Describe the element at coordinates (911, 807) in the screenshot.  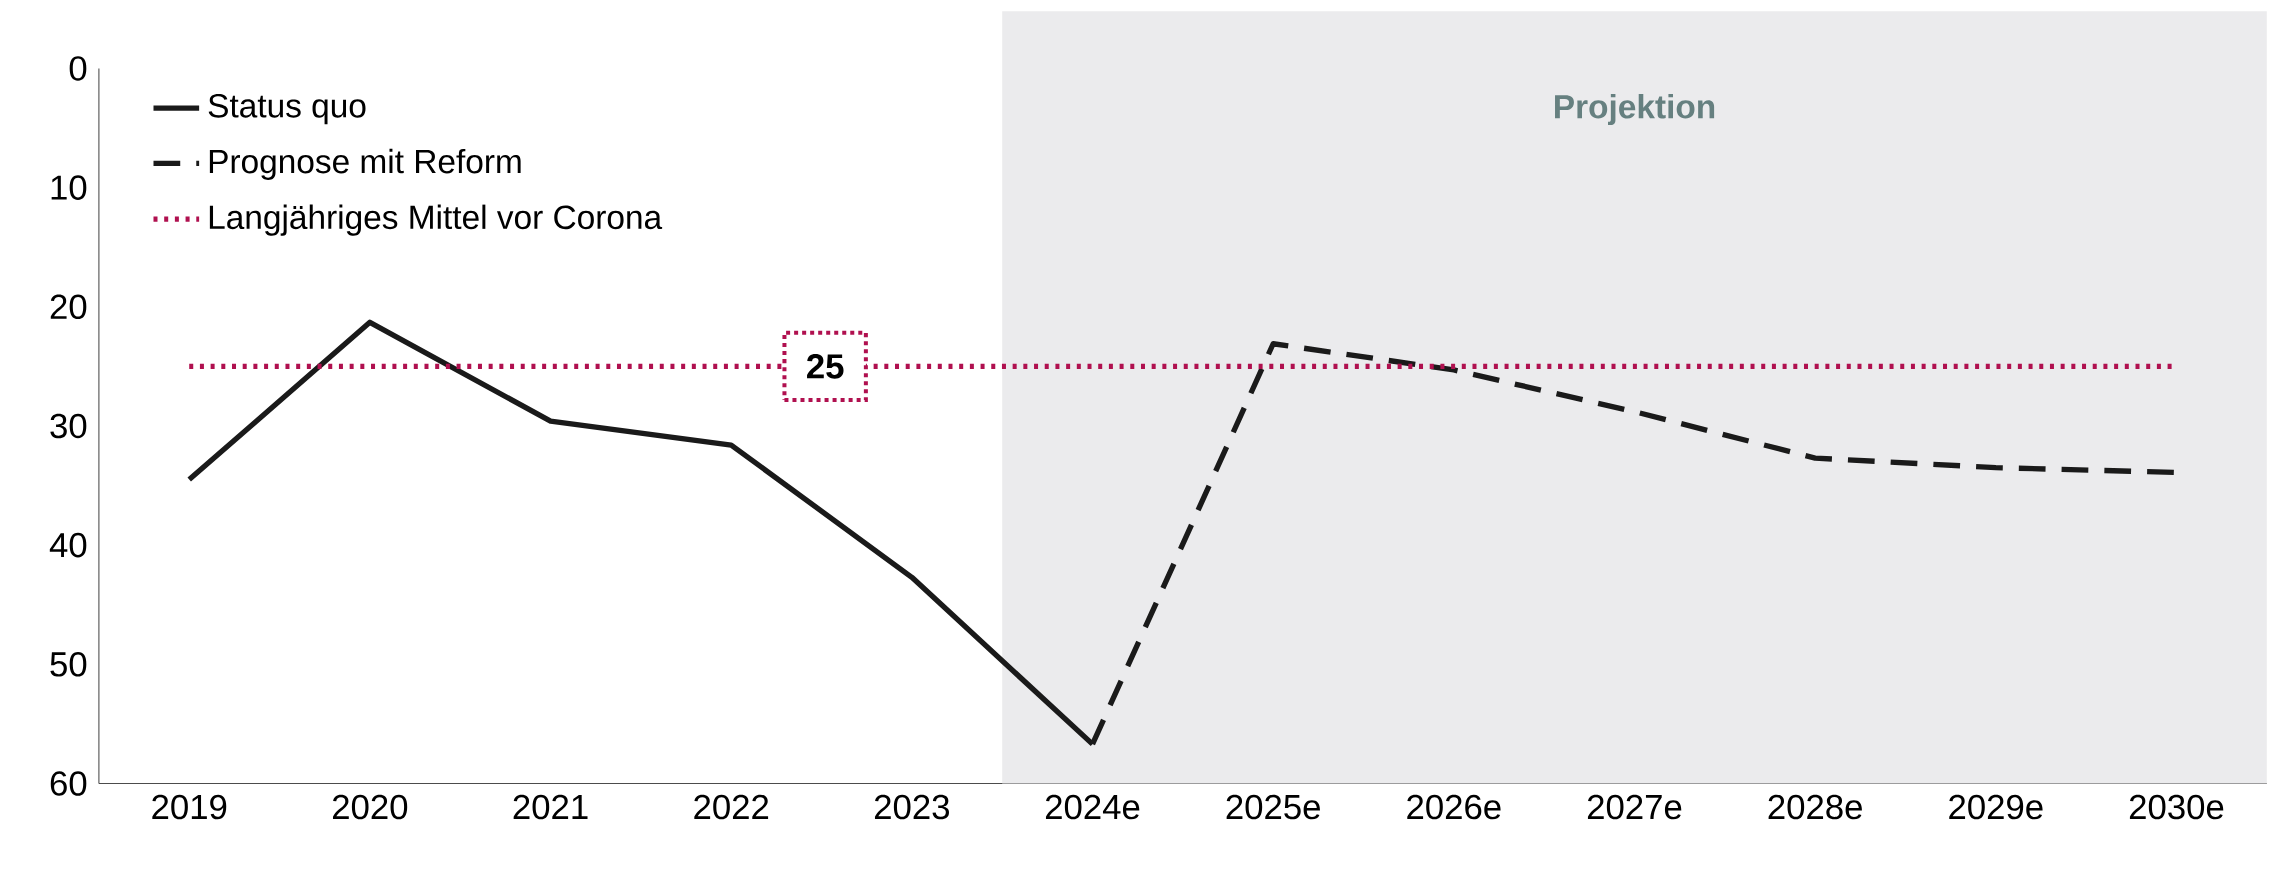
I see `x-tick-label: 2023` at that location.